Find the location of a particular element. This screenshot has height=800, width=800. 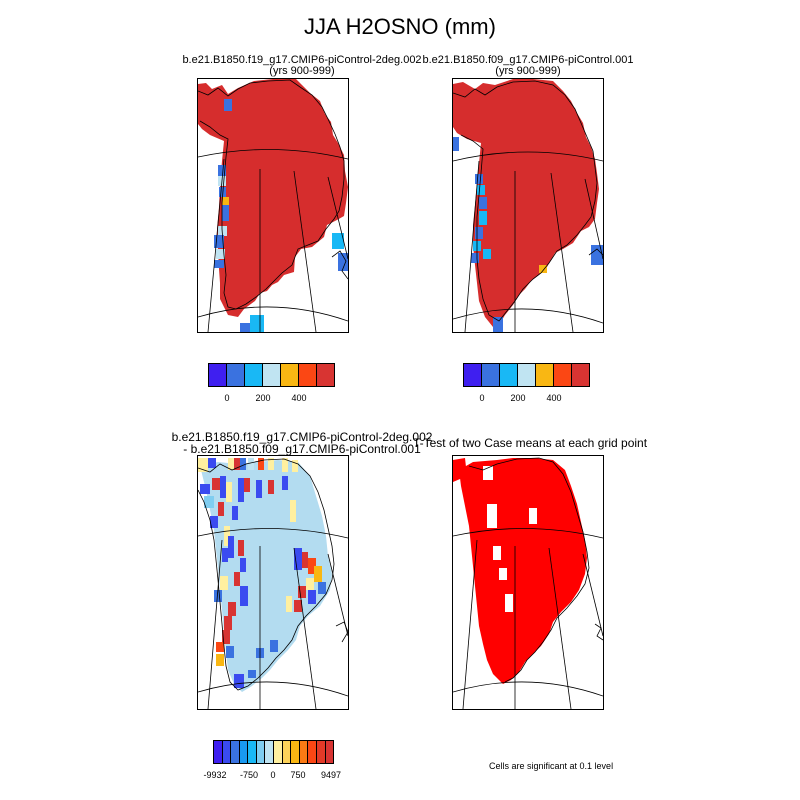

colorbar-label: -750 is located at coordinates (249, 775).